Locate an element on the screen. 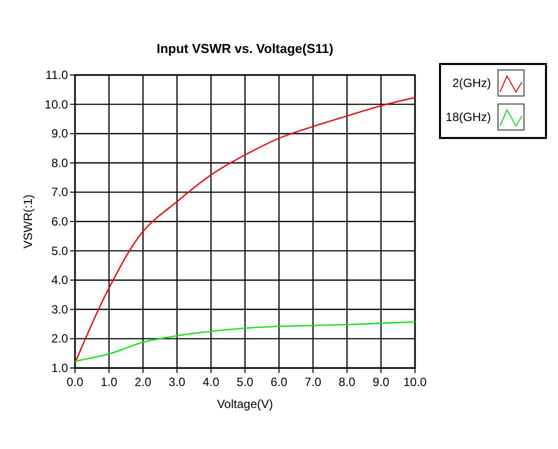 The width and height of the screenshot is (558, 449). y-tick-label: 5.0 is located at coordinates (59, 251).